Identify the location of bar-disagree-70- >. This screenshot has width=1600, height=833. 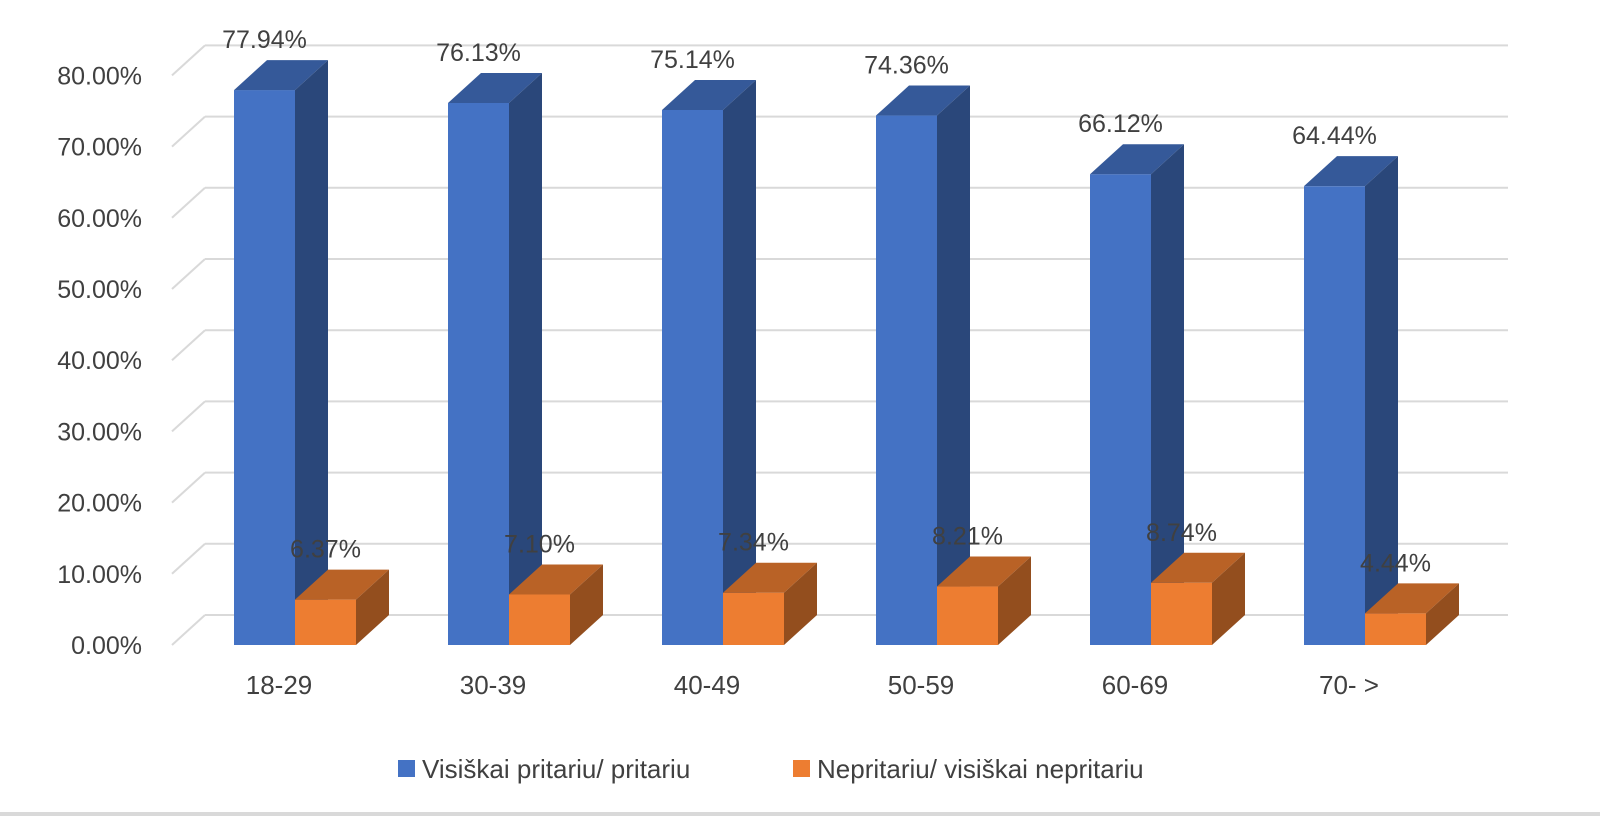
(1412, 614).